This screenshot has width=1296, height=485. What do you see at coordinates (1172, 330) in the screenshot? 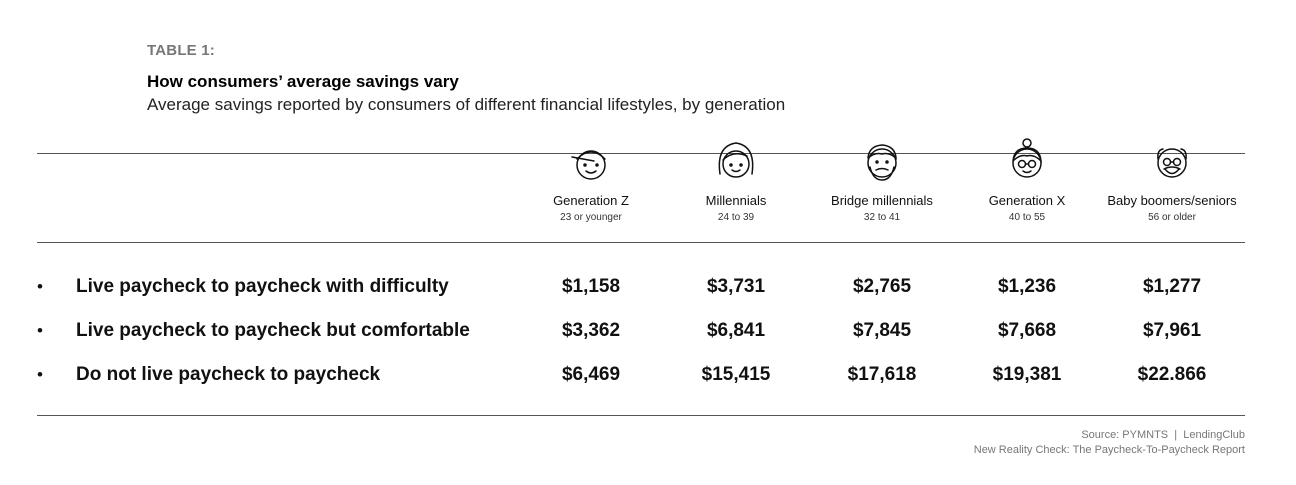
I see `table-cell: $7,961` at bounding box center [1172, 330].